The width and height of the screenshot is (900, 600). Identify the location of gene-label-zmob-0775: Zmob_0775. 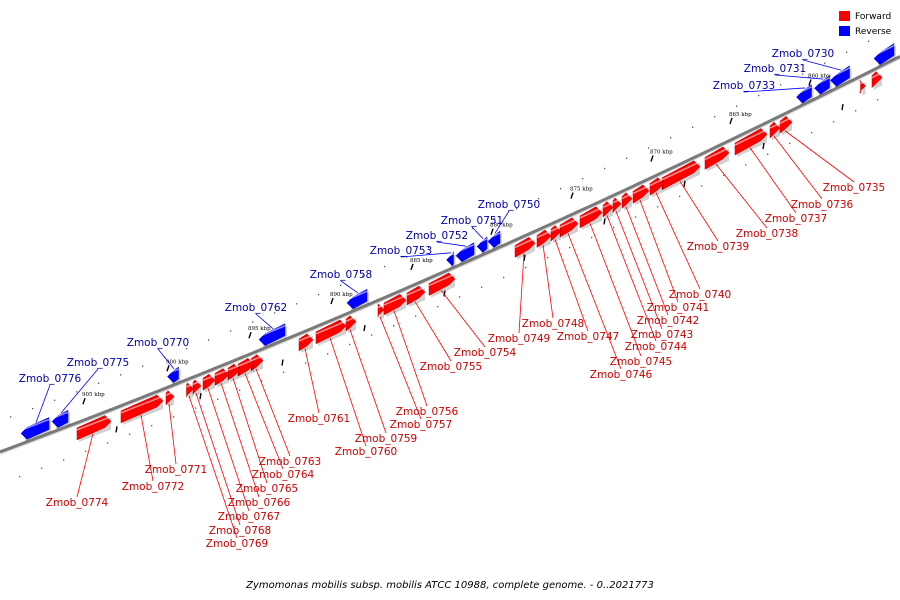
(98, 363).